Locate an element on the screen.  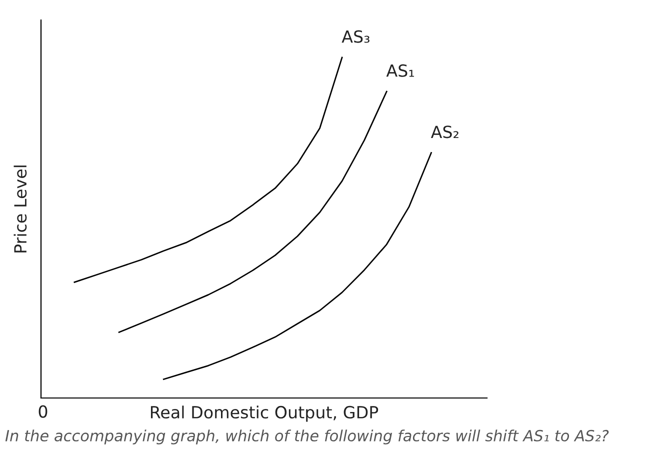
text: 0 is located at coordinates (43, 411).